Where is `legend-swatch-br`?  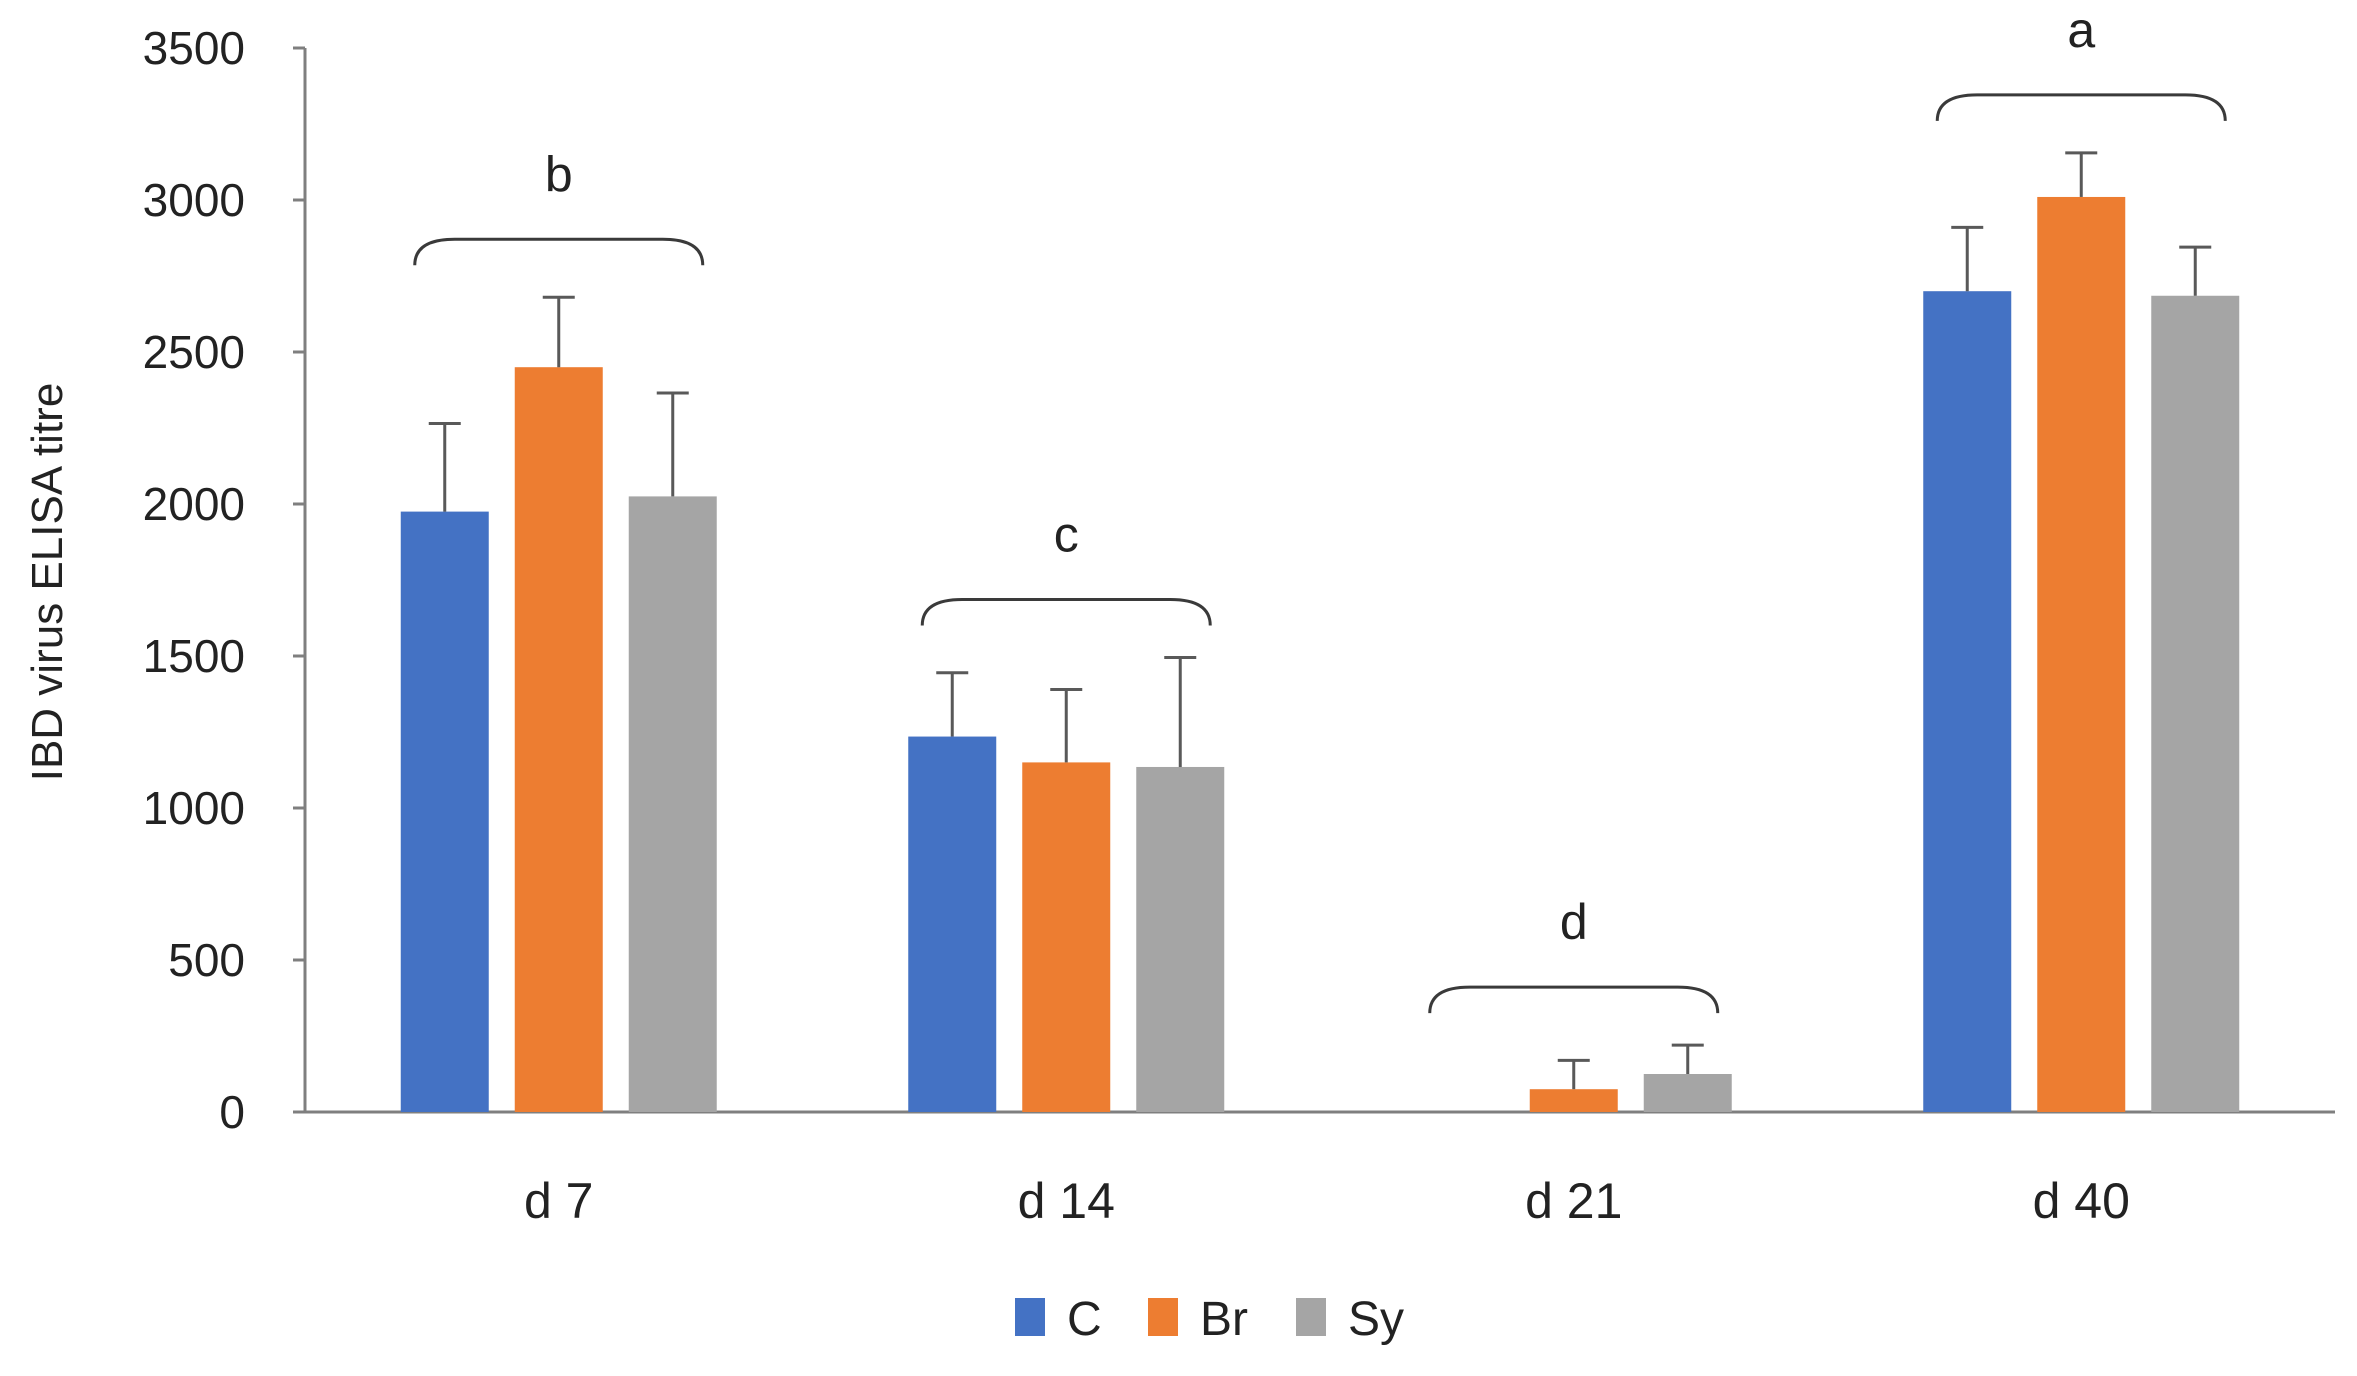
legend-swatch-br is located at coordinates (1163, 1317).